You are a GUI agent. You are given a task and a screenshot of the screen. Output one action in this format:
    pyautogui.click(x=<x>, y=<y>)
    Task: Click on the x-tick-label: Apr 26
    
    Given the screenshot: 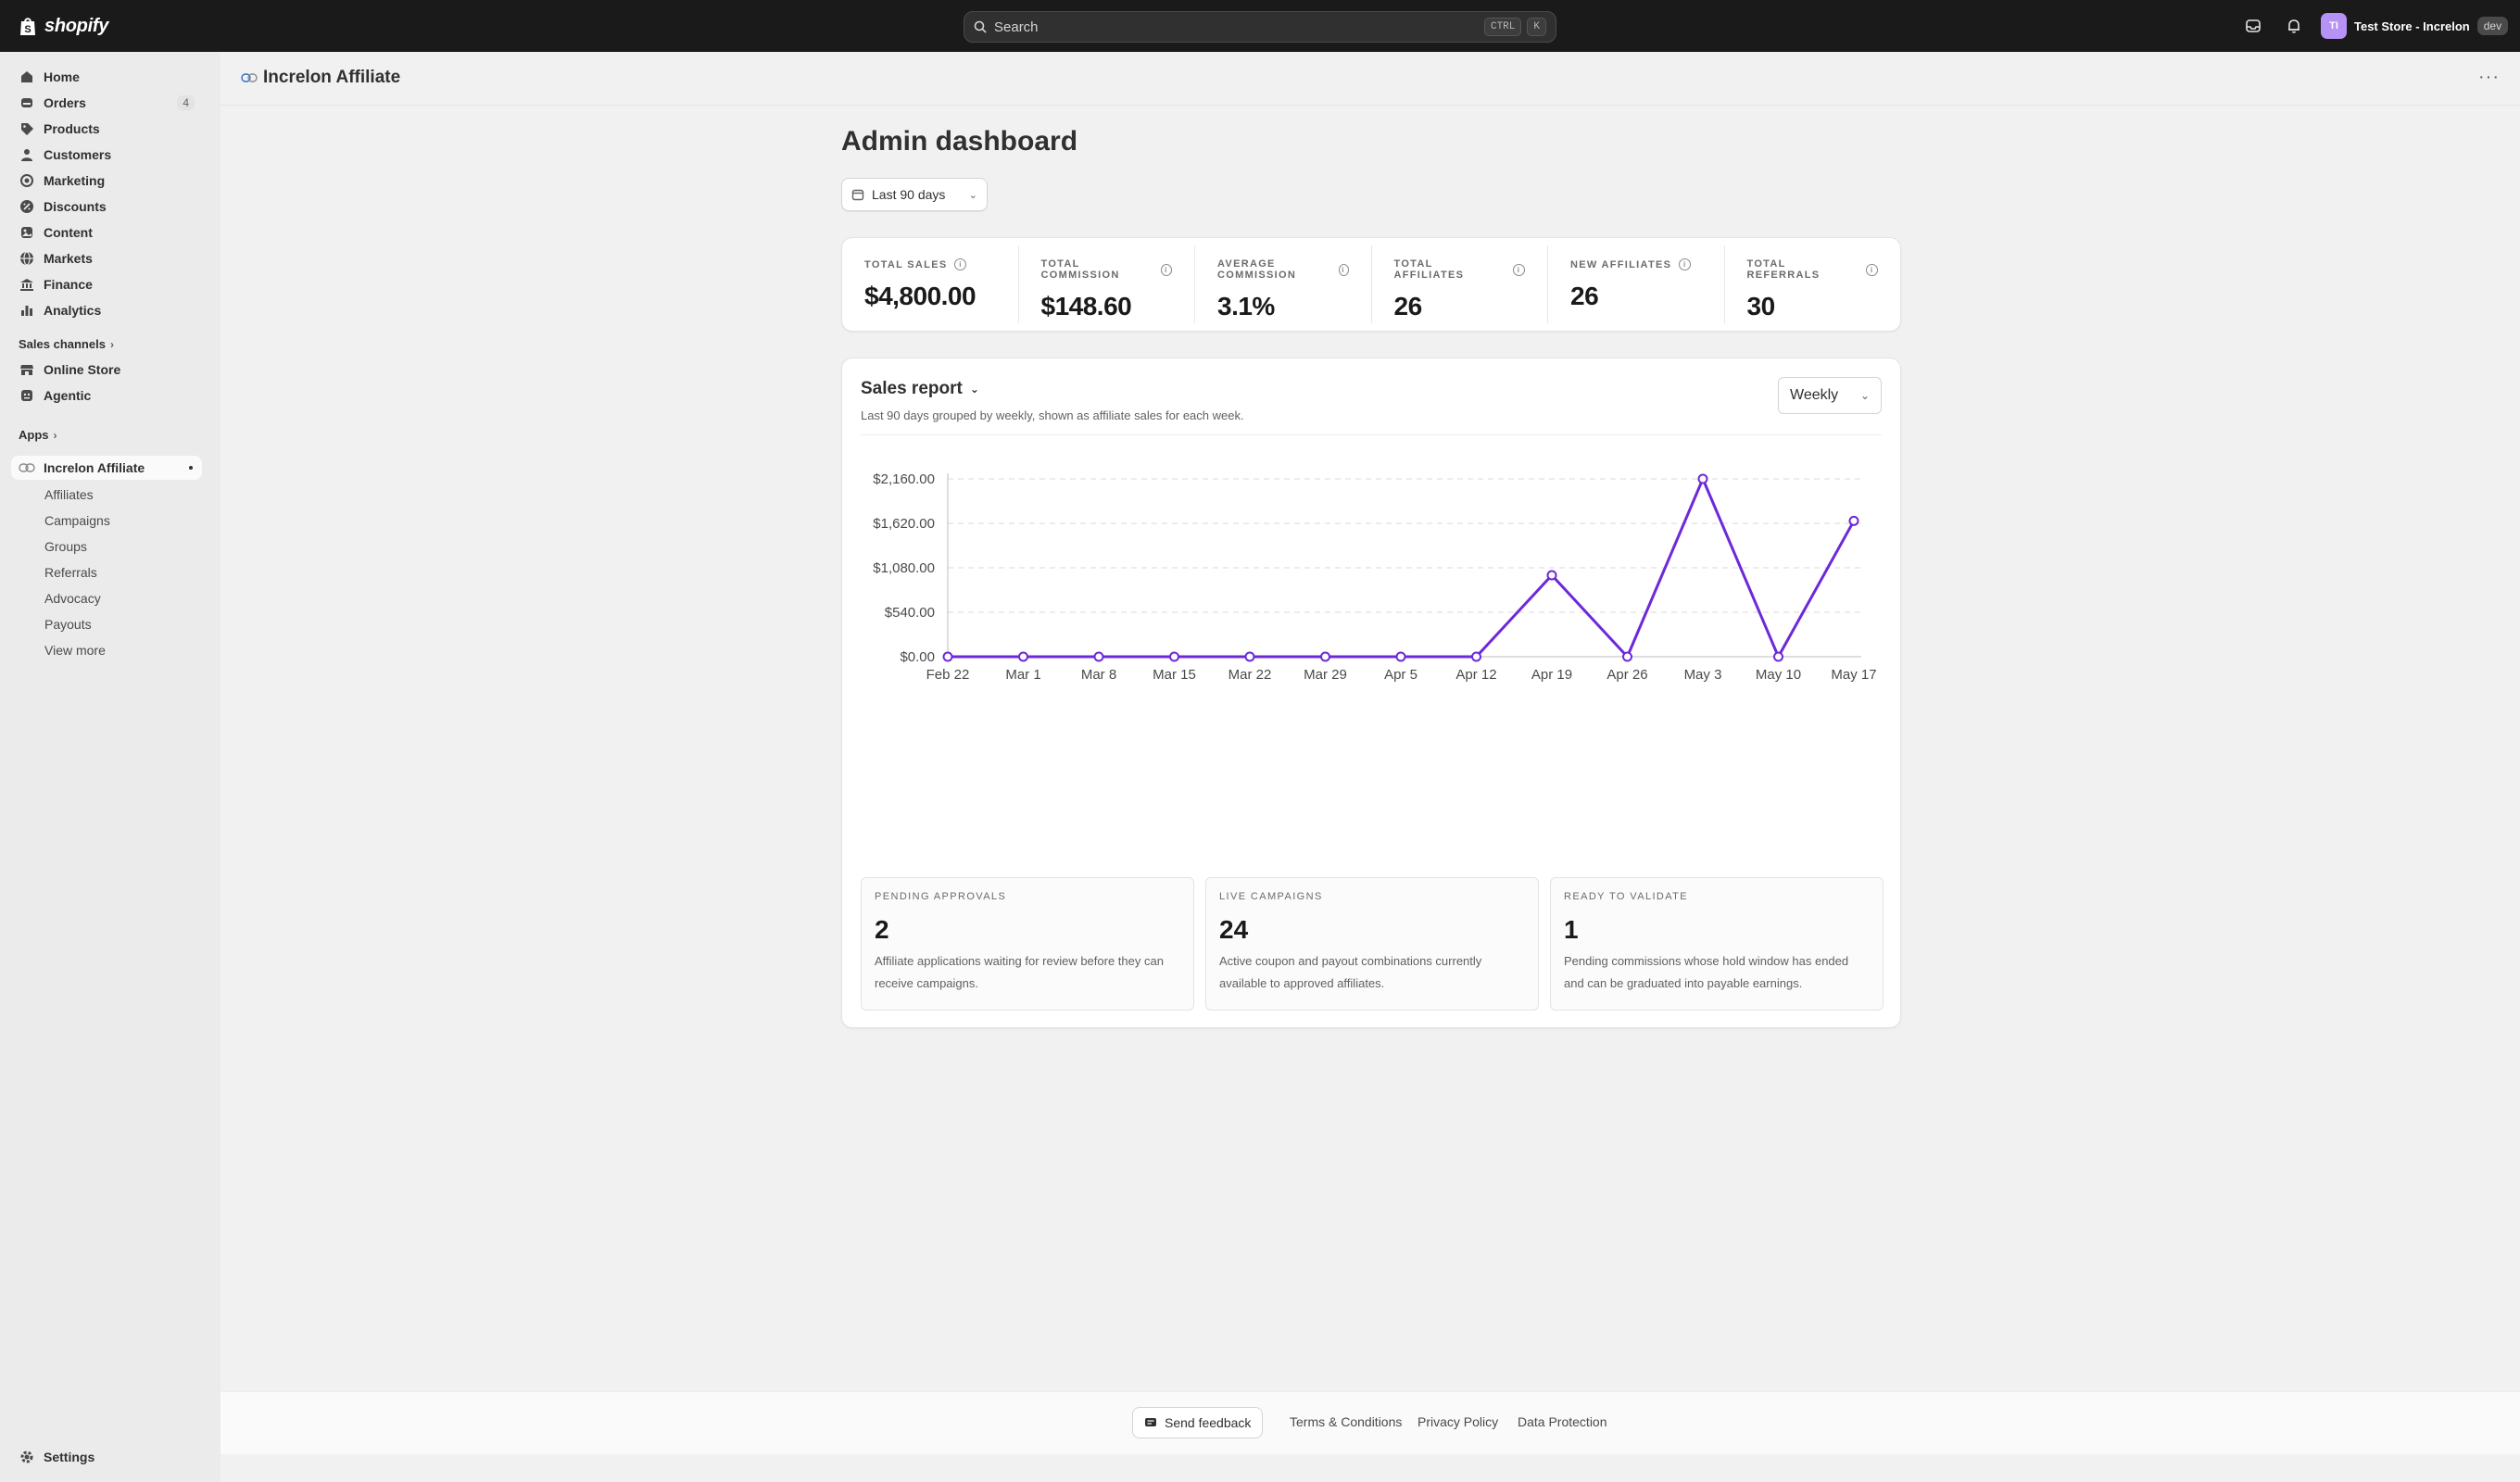 What is the action you would take?
    pyautogui.click(x=1626, y=675)
    